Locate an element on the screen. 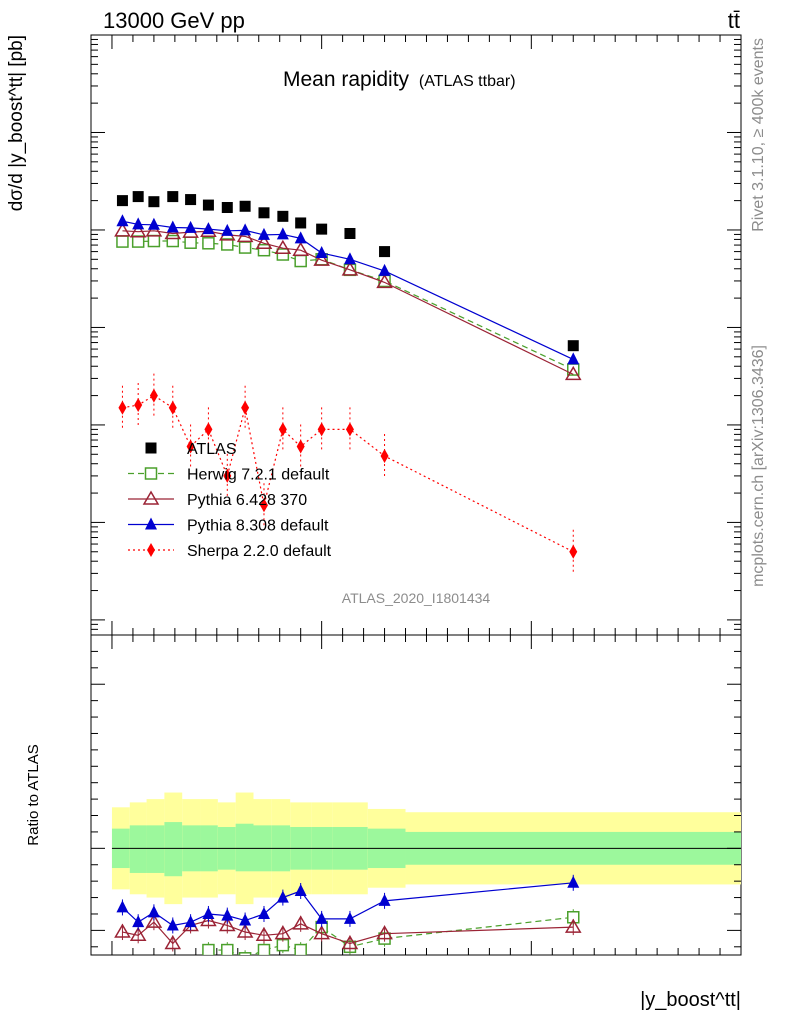 Image resolution: width=786 pixels, height=1024 pixels. legend-label-atlas: ATLAS is located at coordinates (212, 449).